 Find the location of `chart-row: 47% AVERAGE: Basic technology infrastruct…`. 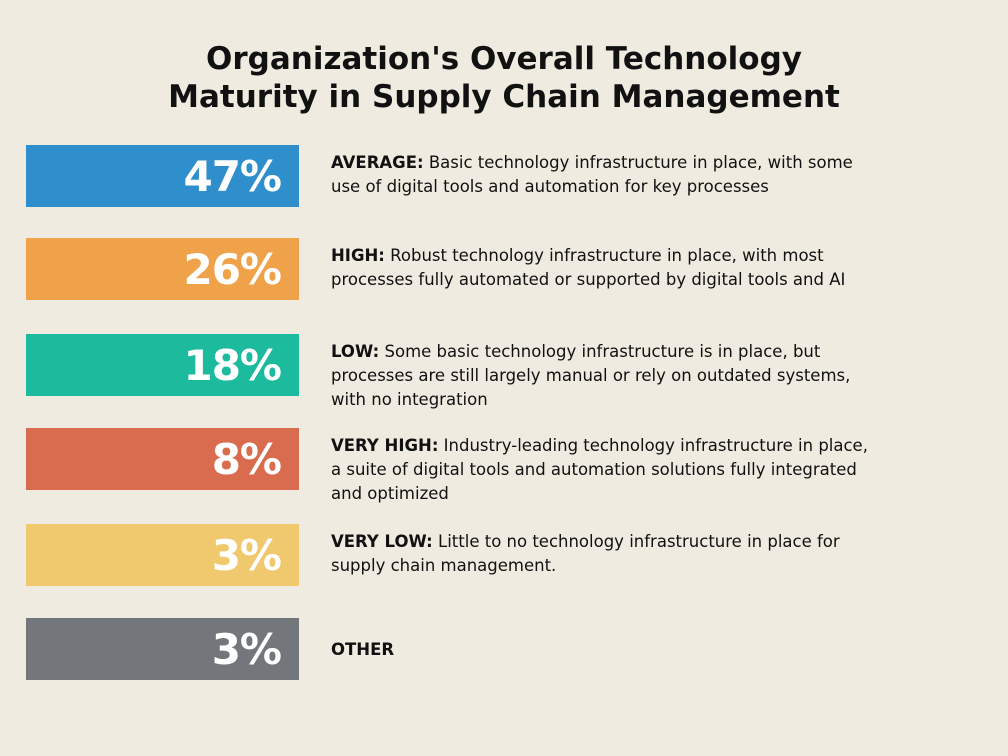

chart-row: 47% AVERAGE: Basic technology infrastruct… is located at coordinates (506, 176).